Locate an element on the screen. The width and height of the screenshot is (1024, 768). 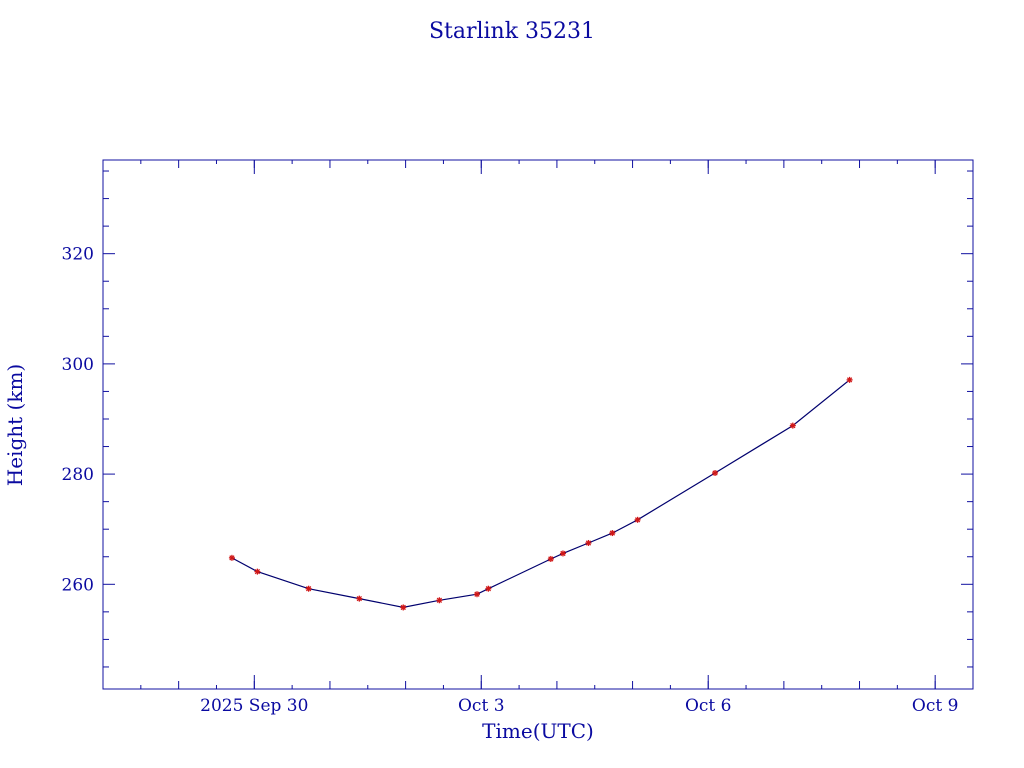
x-axis-label: Time(UTC) is located at coordinates (538, 731).